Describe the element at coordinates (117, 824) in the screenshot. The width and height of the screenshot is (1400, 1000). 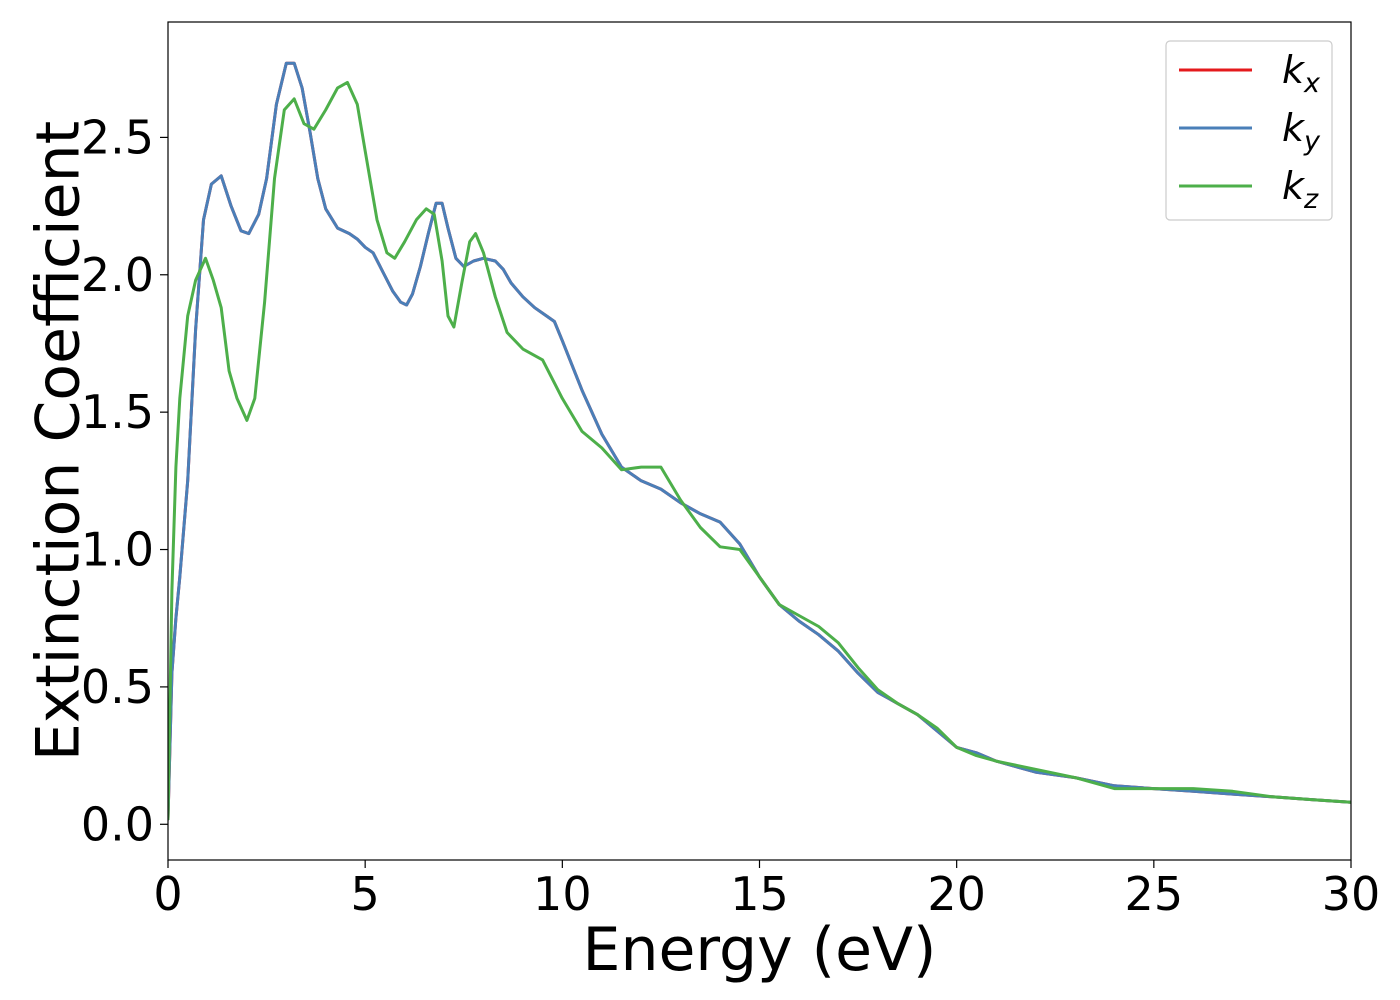
I see `y-tick-label: 0.0` at that location.